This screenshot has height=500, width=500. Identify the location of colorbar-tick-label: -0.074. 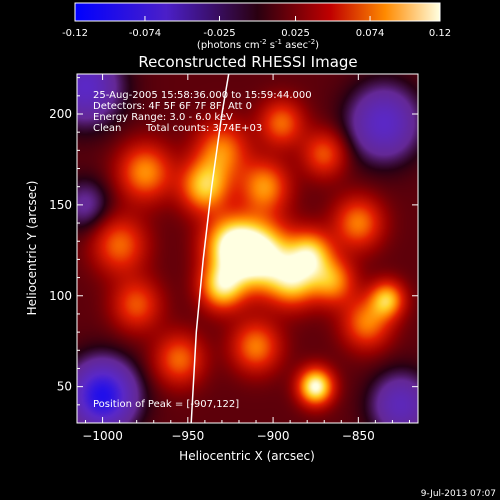
(145, 33).